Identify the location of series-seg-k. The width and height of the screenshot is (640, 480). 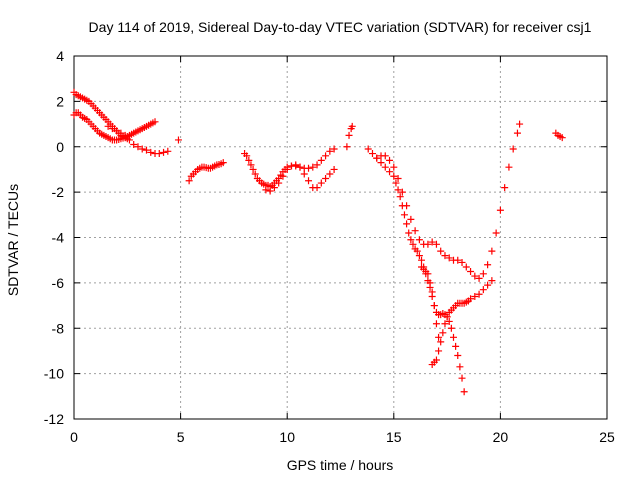
(430, 302).